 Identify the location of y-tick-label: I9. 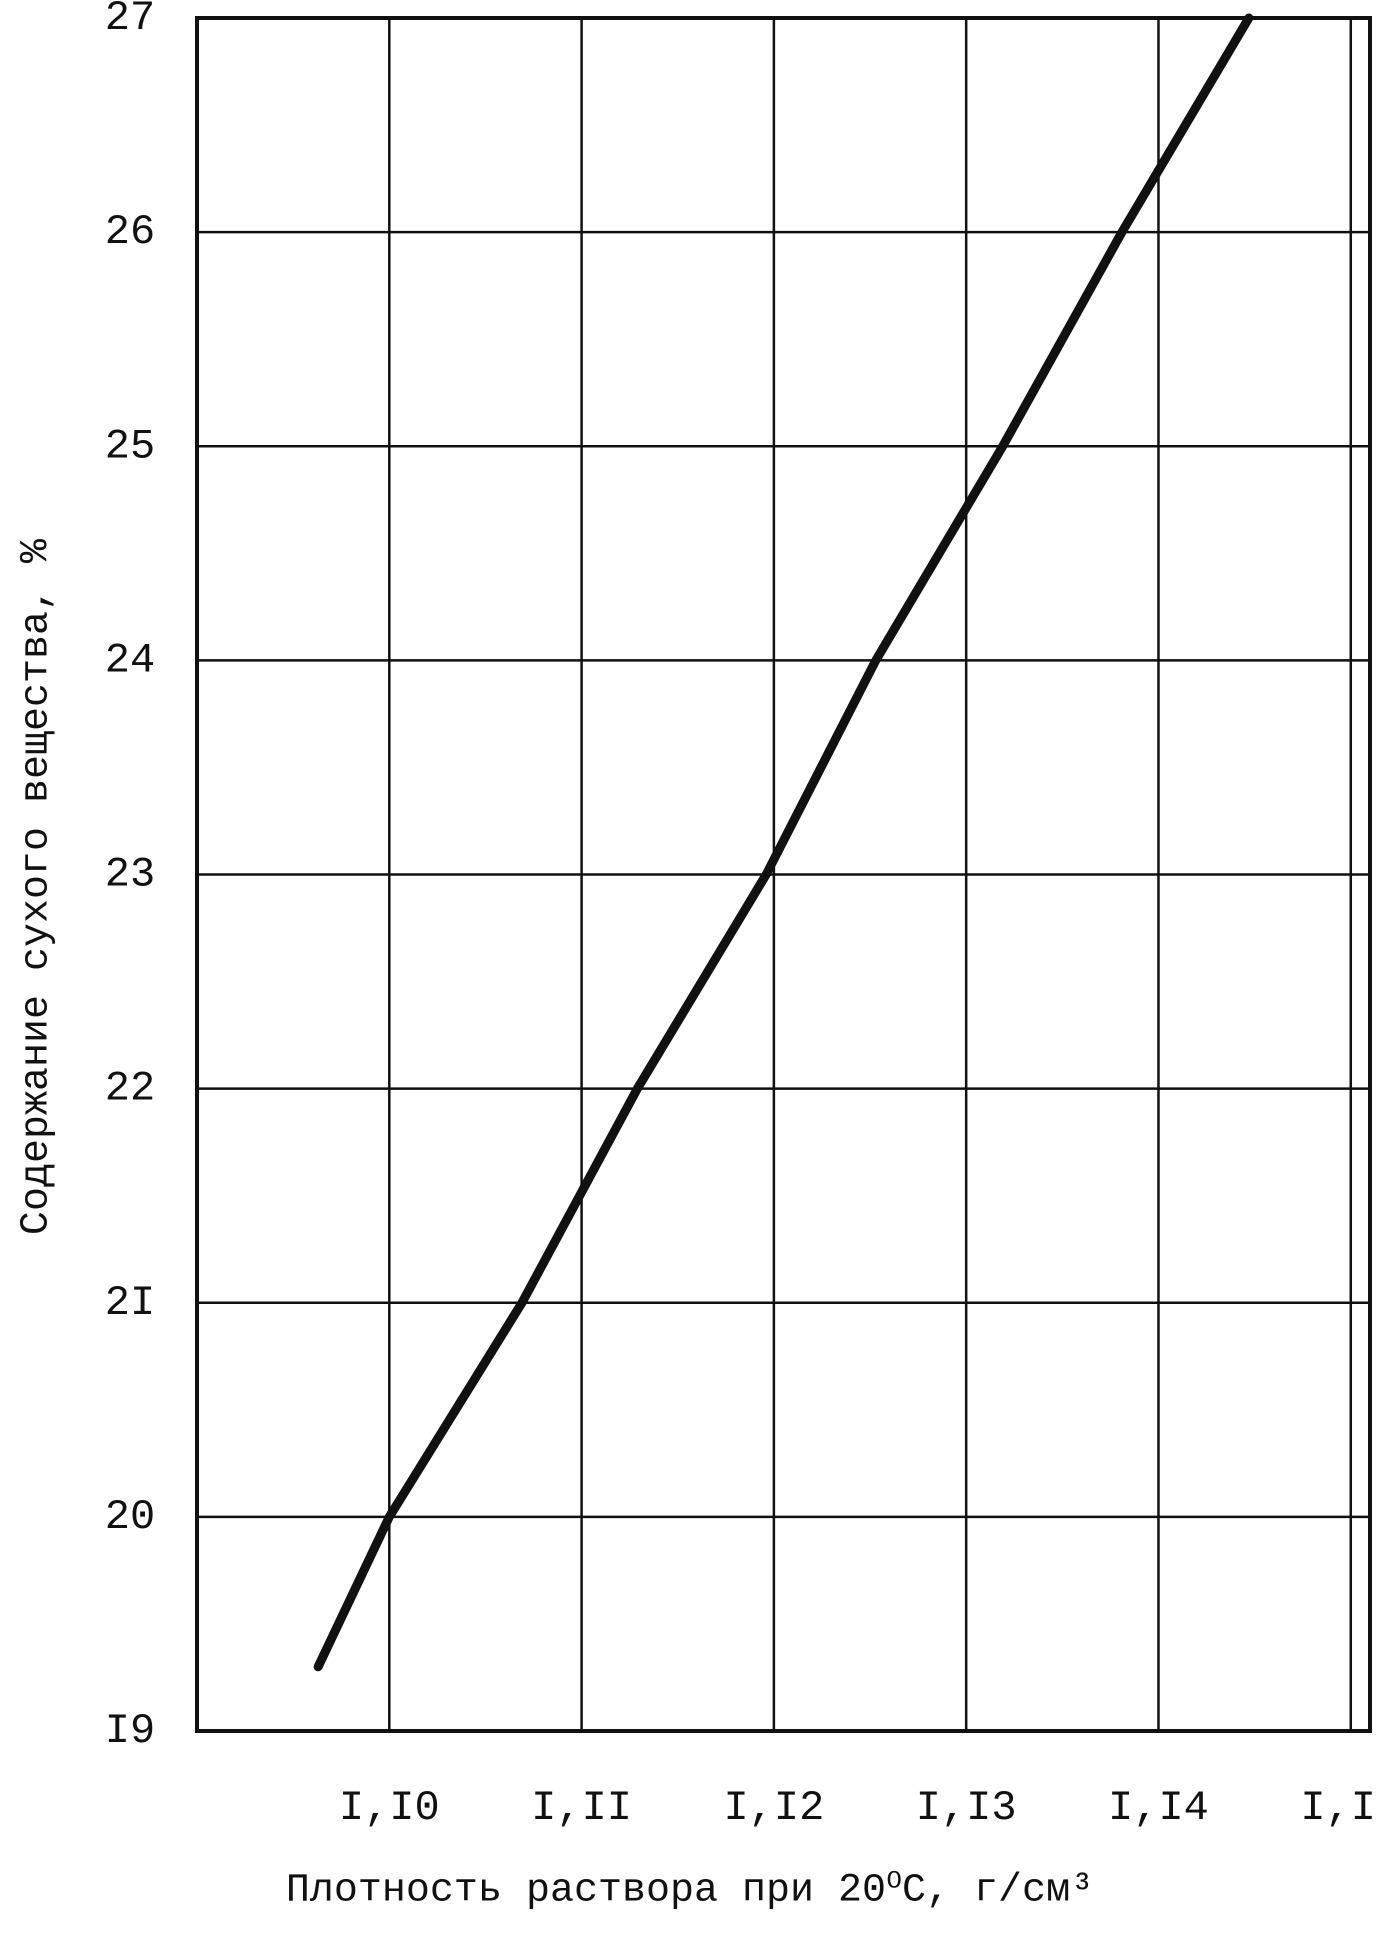
(130, 1731).